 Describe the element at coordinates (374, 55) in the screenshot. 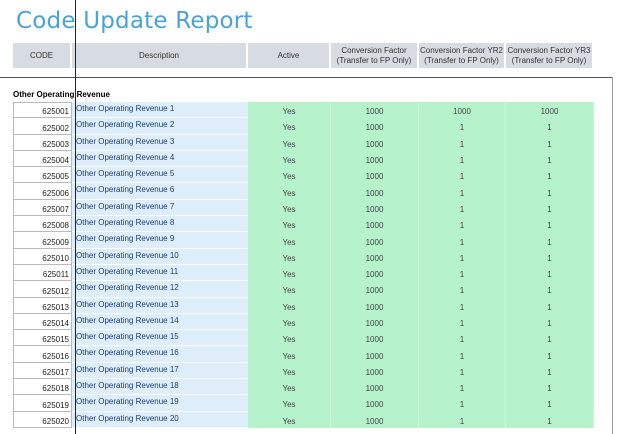

I see `column-header-conversion-factor: Conversion Factor (Transfer to FP Only)` at that location.